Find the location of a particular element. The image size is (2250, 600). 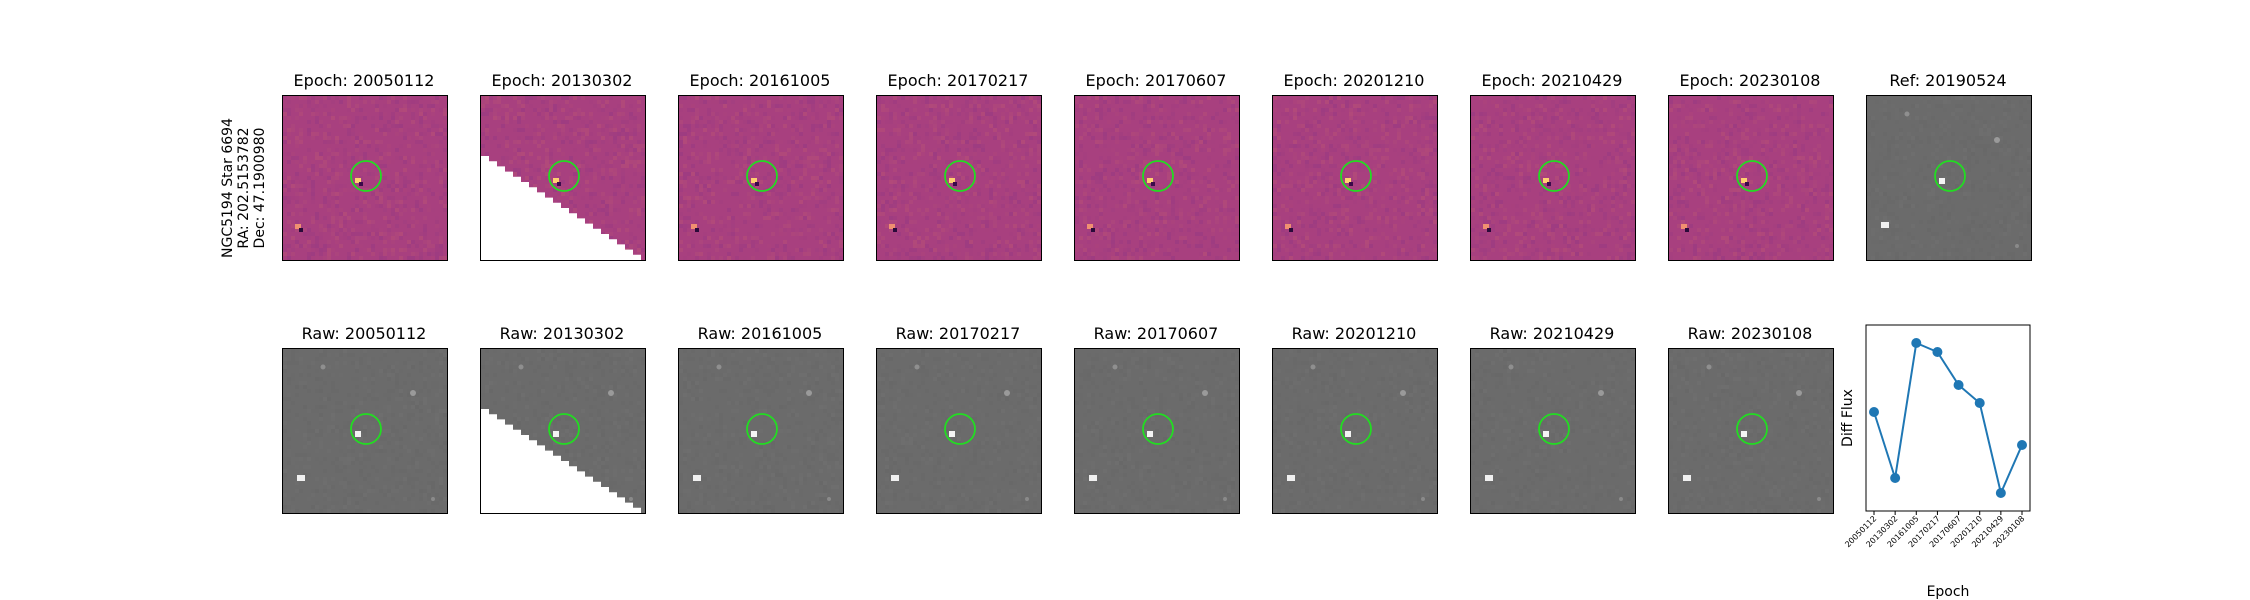

series-line is located at coordinates (1948, 419).